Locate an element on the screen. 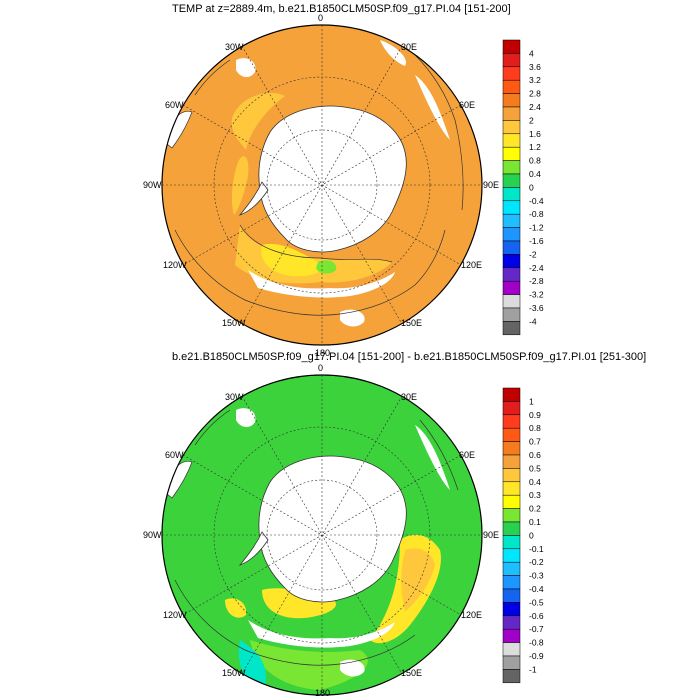 This screenshot has height=700, width=700. lon-label-0: 0 is located at coordinates (320, 18).